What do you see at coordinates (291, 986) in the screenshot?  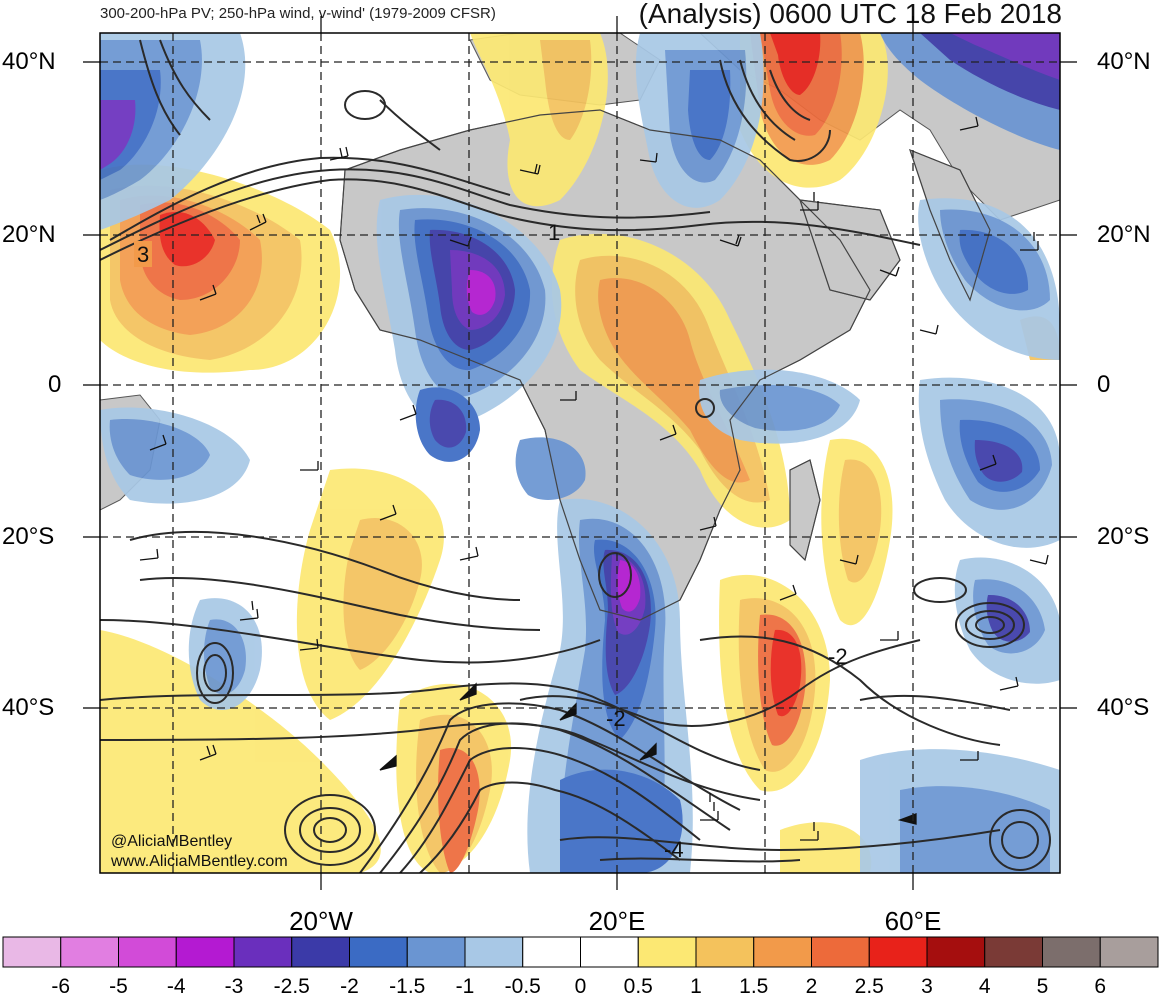 I see `colorbar-tick-label: -2.5` at bounding box center [291, 986].